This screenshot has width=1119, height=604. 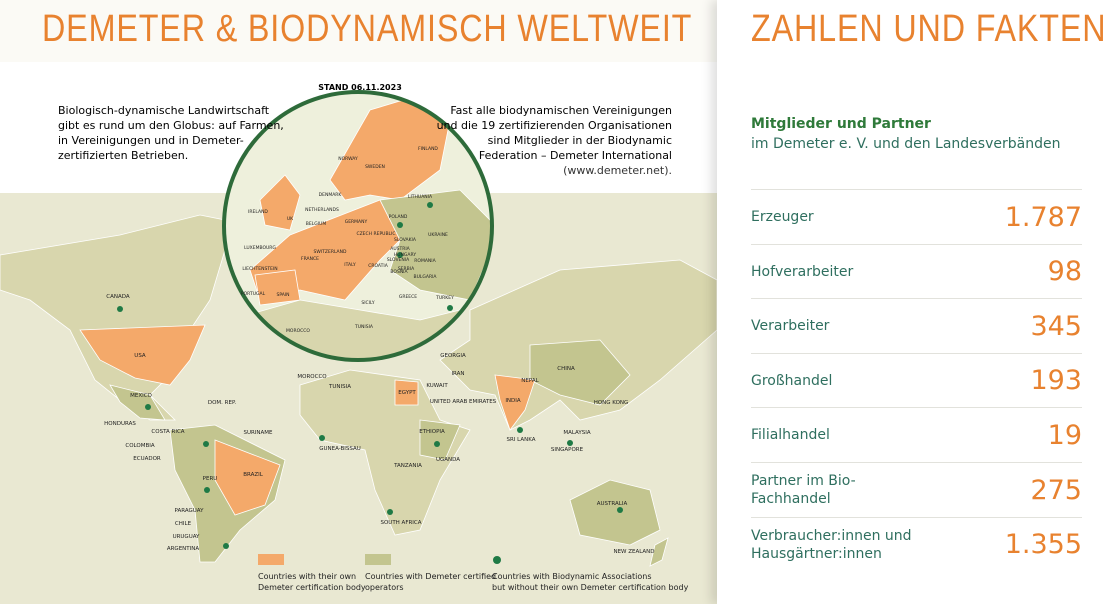 What do you see at coordinates (530, 381) in the screenshot?
I see `country-label: NEPAL` at bounding box center [530, 381].